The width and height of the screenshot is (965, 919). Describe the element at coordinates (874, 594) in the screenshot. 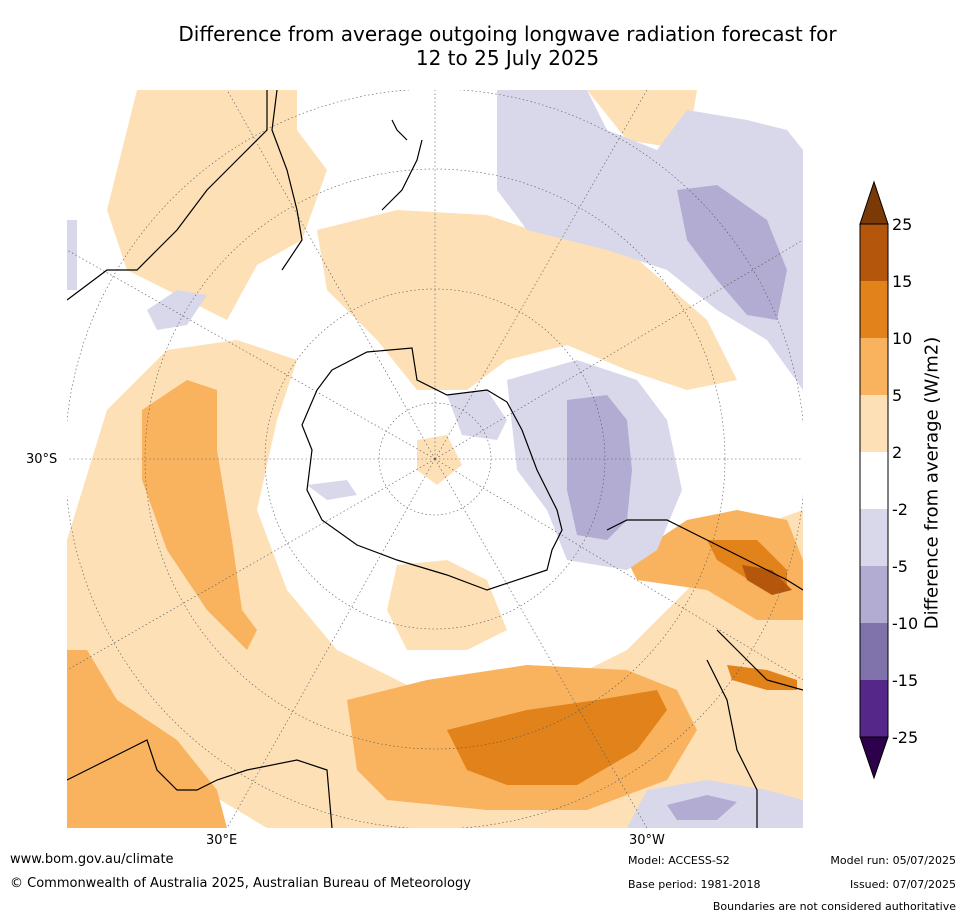

I see `colorbar-band-neg10-neg5` at that location.